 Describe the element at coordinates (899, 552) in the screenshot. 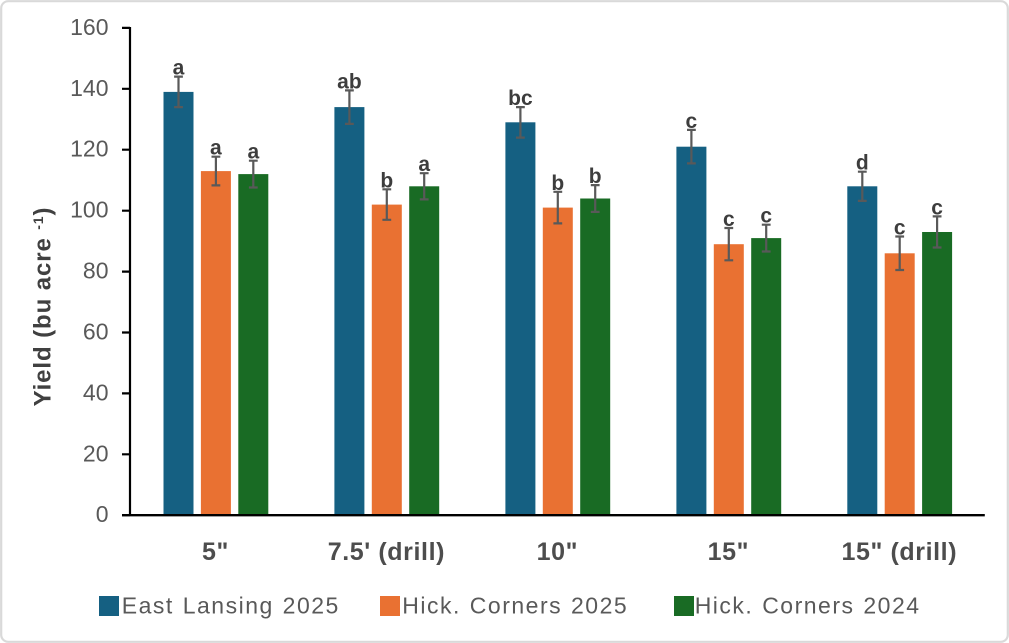

I see `svg-text: 15" (drill)` at that location.